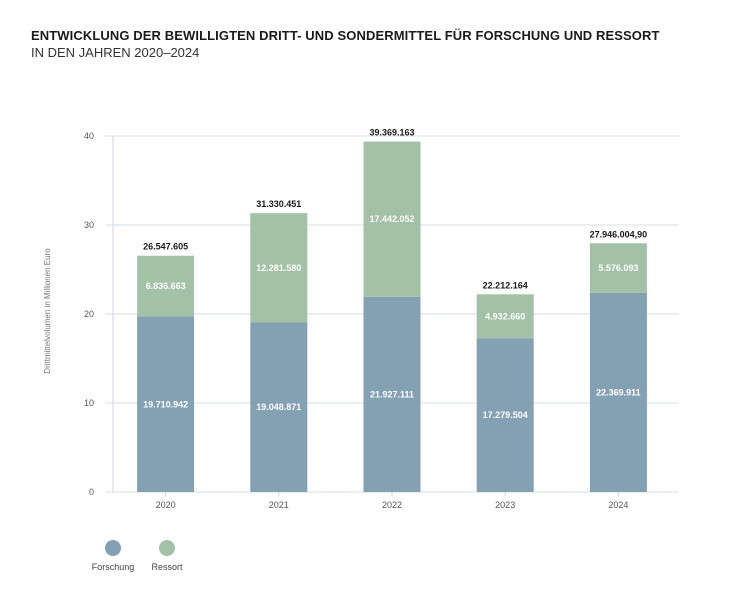  What do you see at coordinates (47, 311) in the screenshot?
I see `y-axis-label: Drittmittelvolumen in Millionen Euro` at bounding box center [47, 311].